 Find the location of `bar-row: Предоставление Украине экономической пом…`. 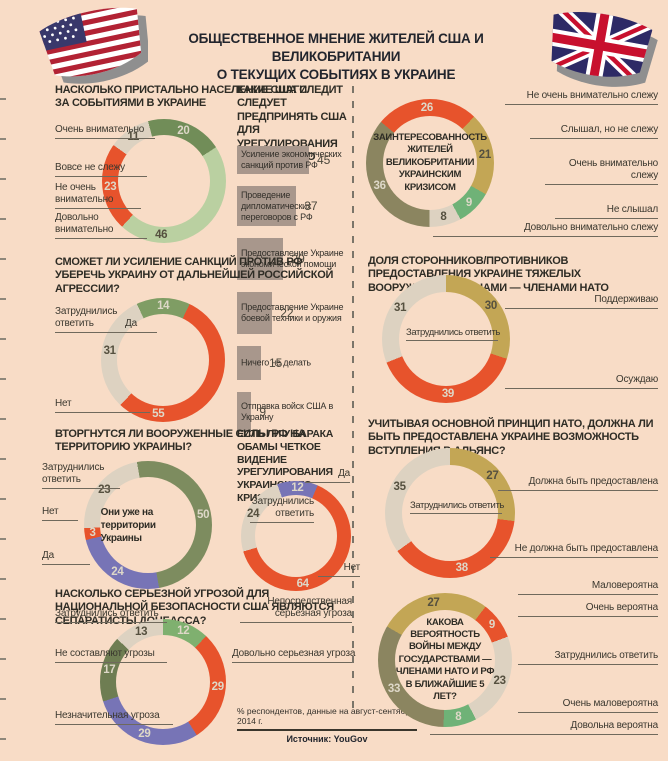

bar-row: Предоставление Украине экономической пом… is located at coordinates (297, 259).